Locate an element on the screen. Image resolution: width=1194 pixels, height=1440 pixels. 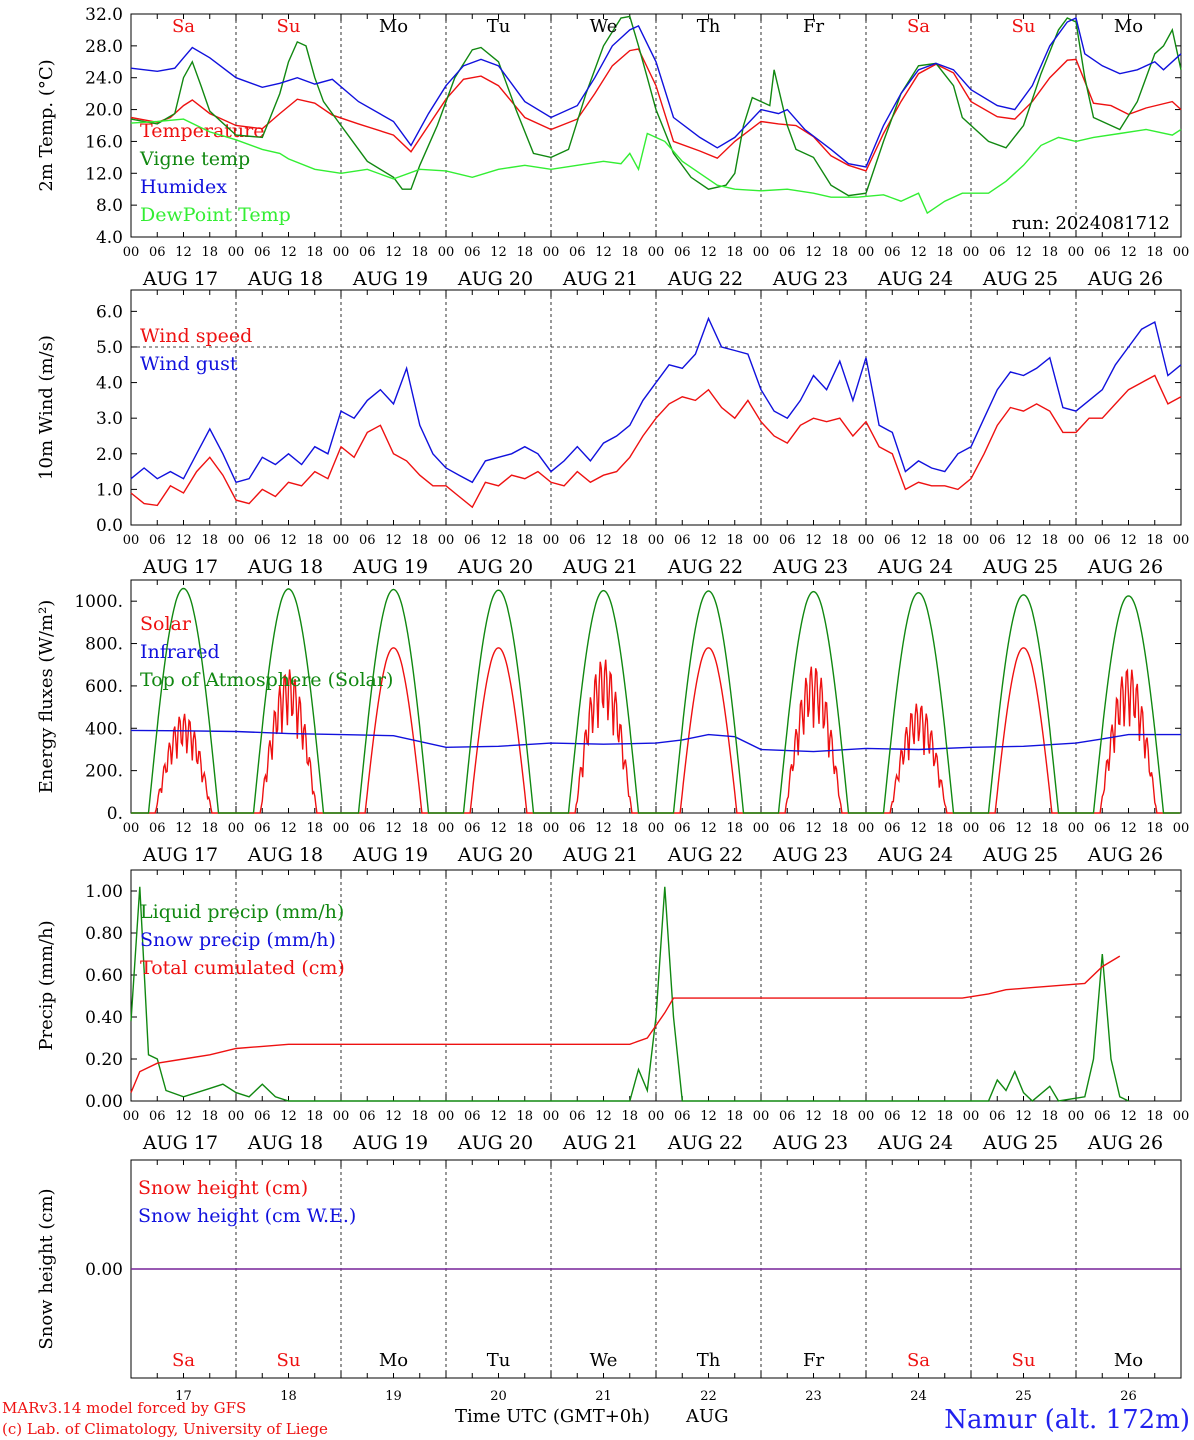
y-tick-label: 12.0 is located at coordinates (104, 174).